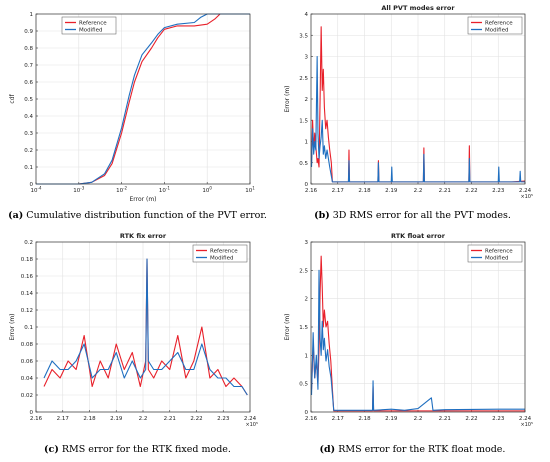 Image resolution: width=550 pixels, height=462 pixels. I want to click on x-tick-label: 10⁻³, so click(78, 190).